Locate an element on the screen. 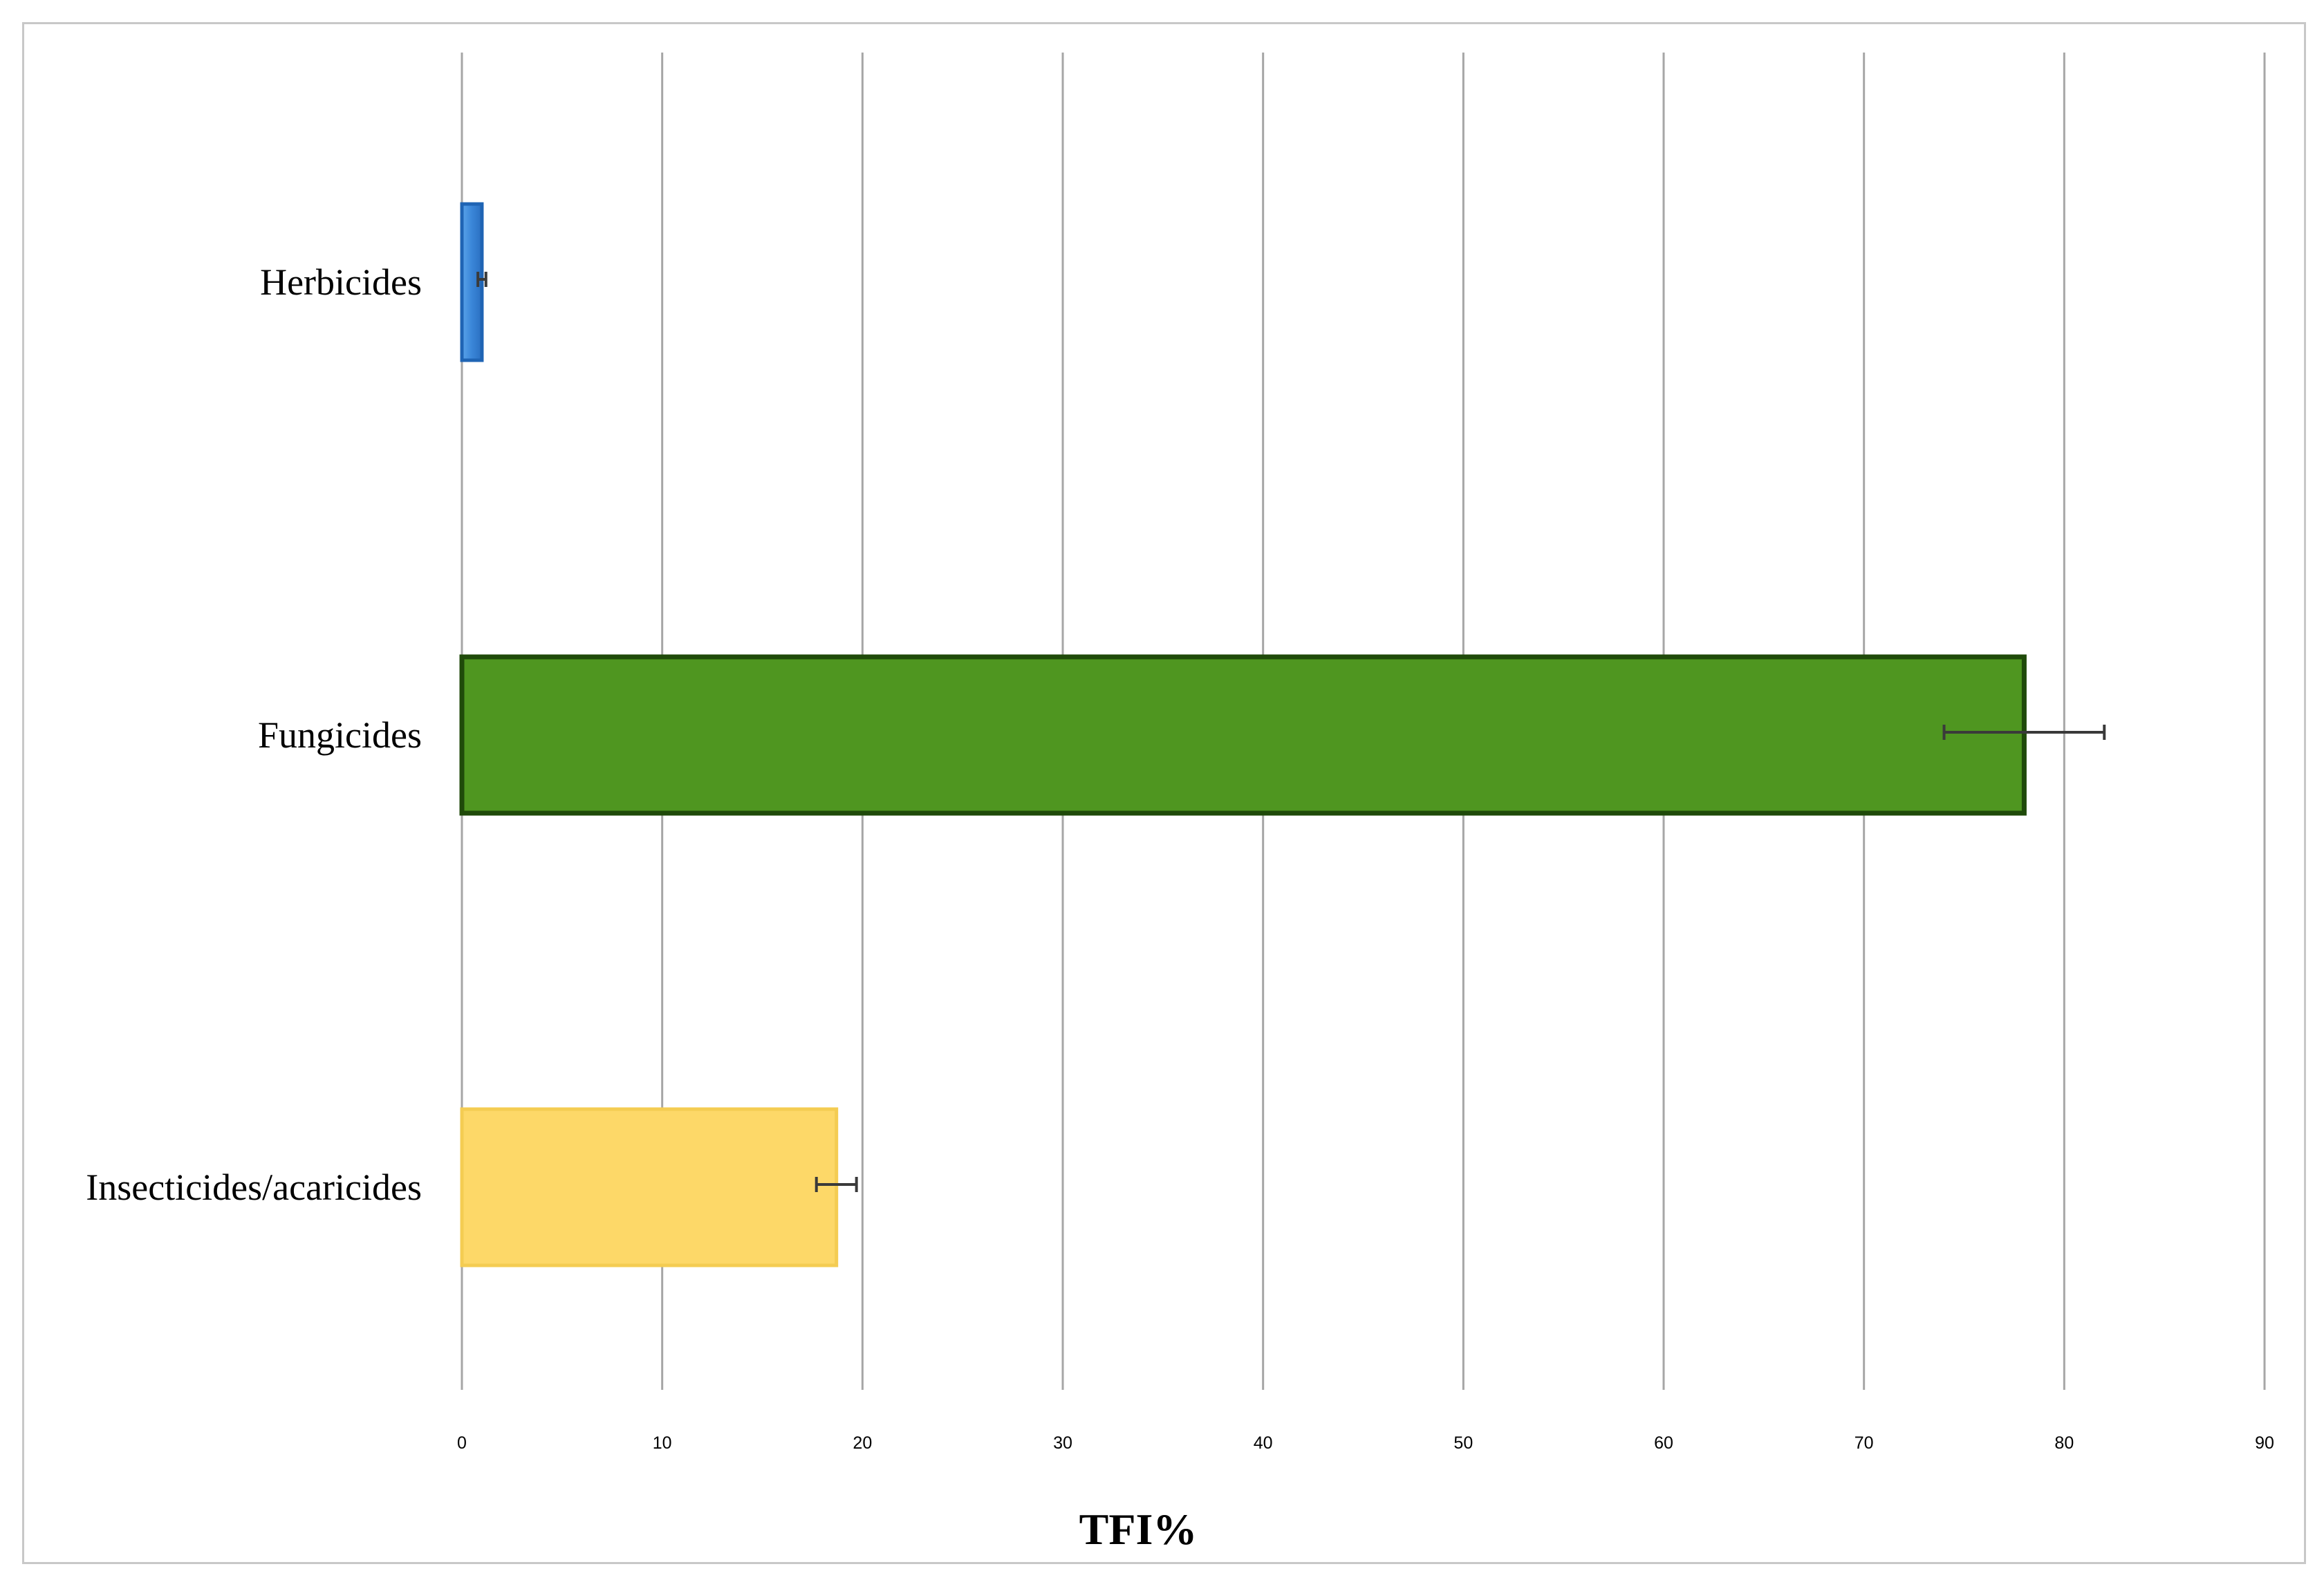  x-tick-label: 50 is located at coordinates (1463, 1443).